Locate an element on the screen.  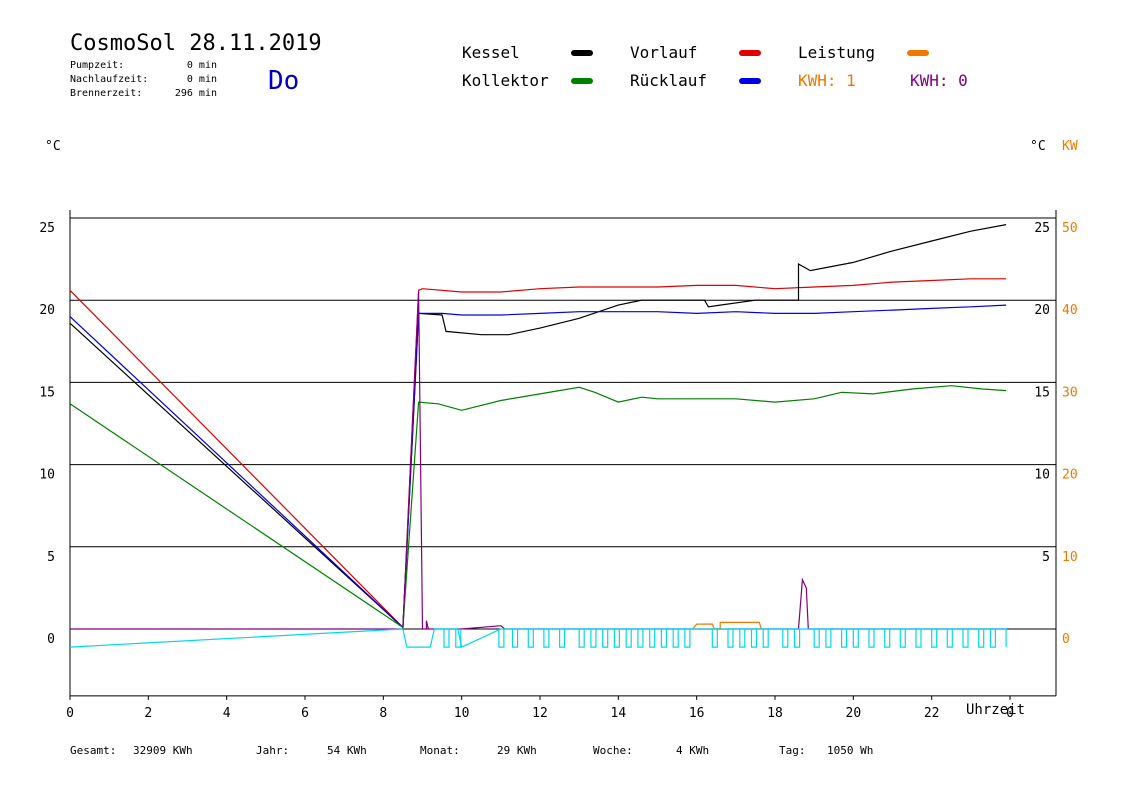
footer-label: Woche: is located at coordinates (613, 750).